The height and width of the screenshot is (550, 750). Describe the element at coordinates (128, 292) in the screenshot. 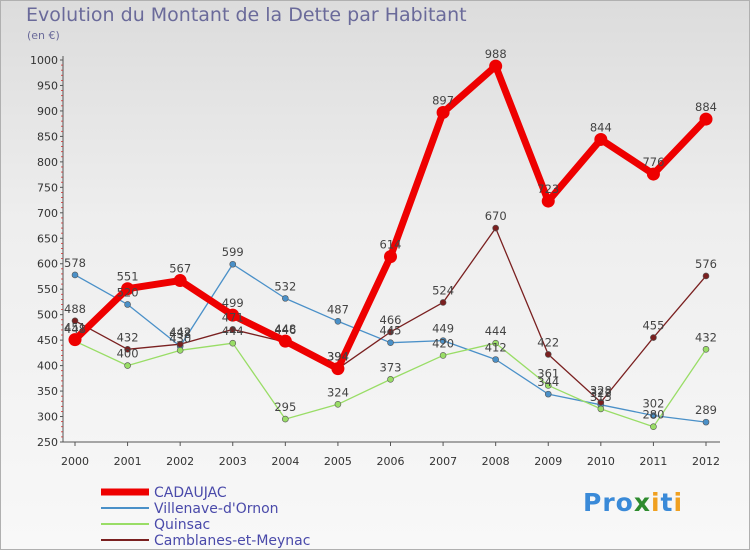

I see `data-label: 520` at that location.